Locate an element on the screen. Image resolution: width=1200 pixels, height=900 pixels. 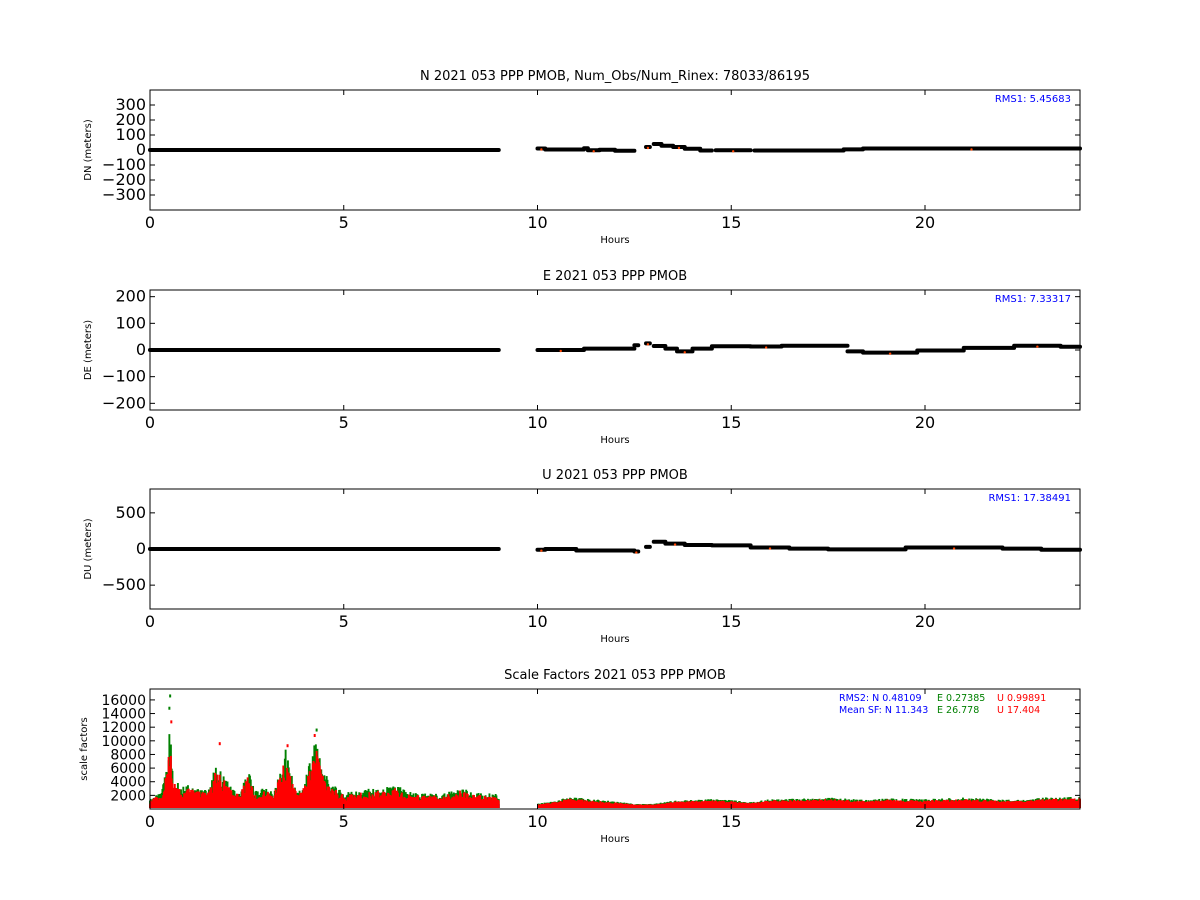
mean-sf-e: E 26.778 is located at coordinates (958, 710).